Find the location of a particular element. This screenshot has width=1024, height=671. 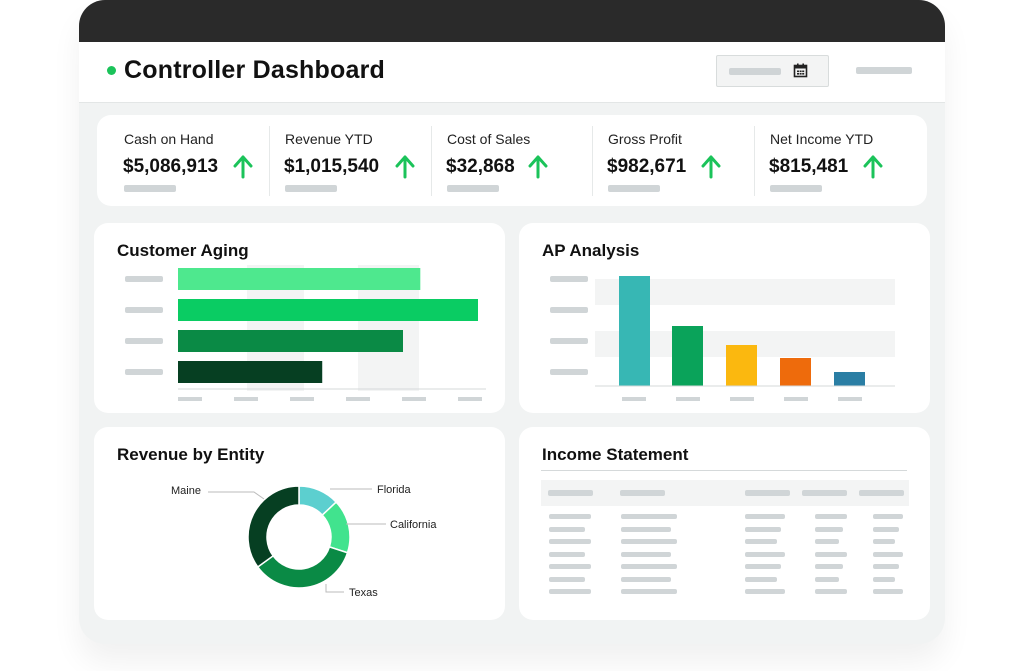

kpi-net-income-ytd: Net Income YTD $815,481 is located at coordinates (824, 160).